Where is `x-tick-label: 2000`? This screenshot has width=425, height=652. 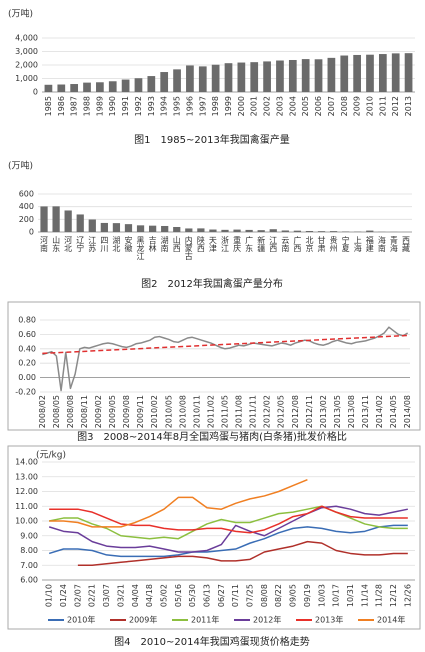 x-tick-label: 2000 is located at coordinates (241, 106).